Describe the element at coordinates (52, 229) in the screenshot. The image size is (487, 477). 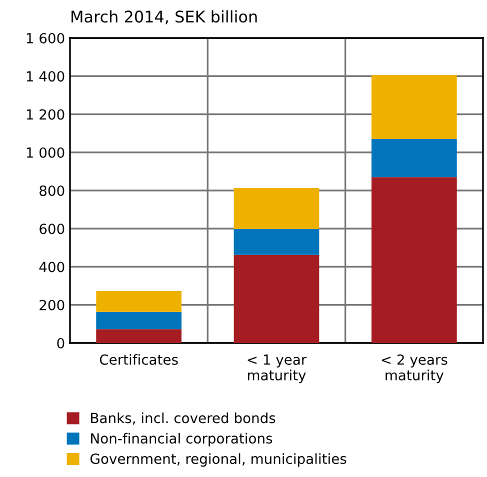
I see `y-tick-label: 600` at that location.